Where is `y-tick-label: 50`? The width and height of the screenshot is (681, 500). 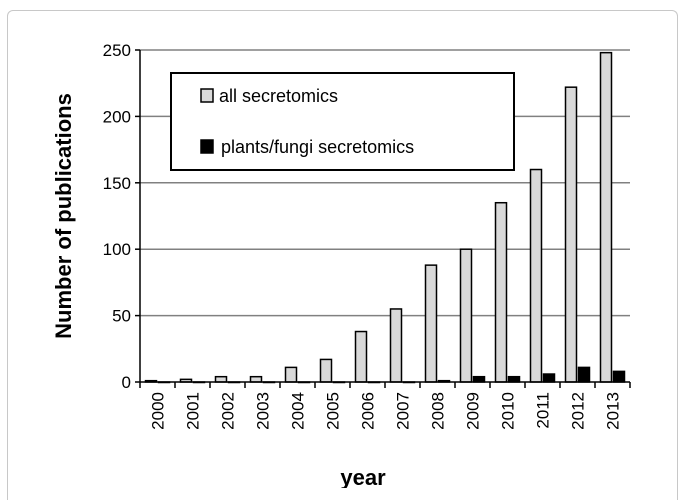 y-tick-label: 50 is located at coordinates (121, 316).